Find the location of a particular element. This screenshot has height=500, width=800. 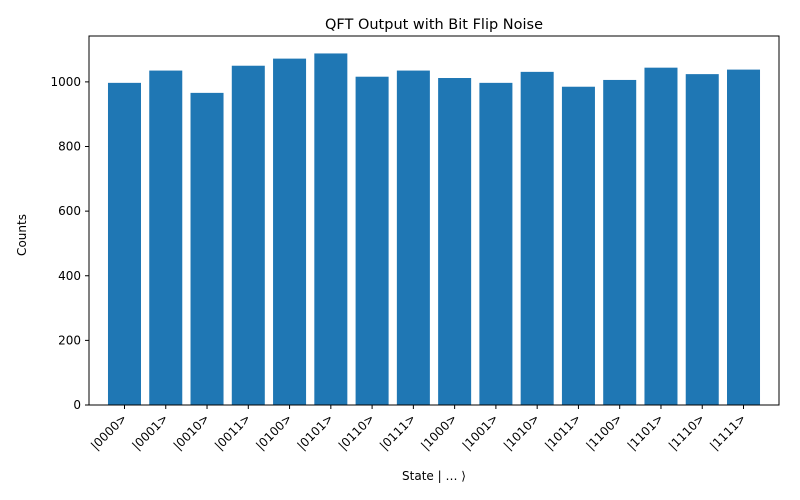

x-tick-label-15: |1111> is located at coordinates (727, 431).